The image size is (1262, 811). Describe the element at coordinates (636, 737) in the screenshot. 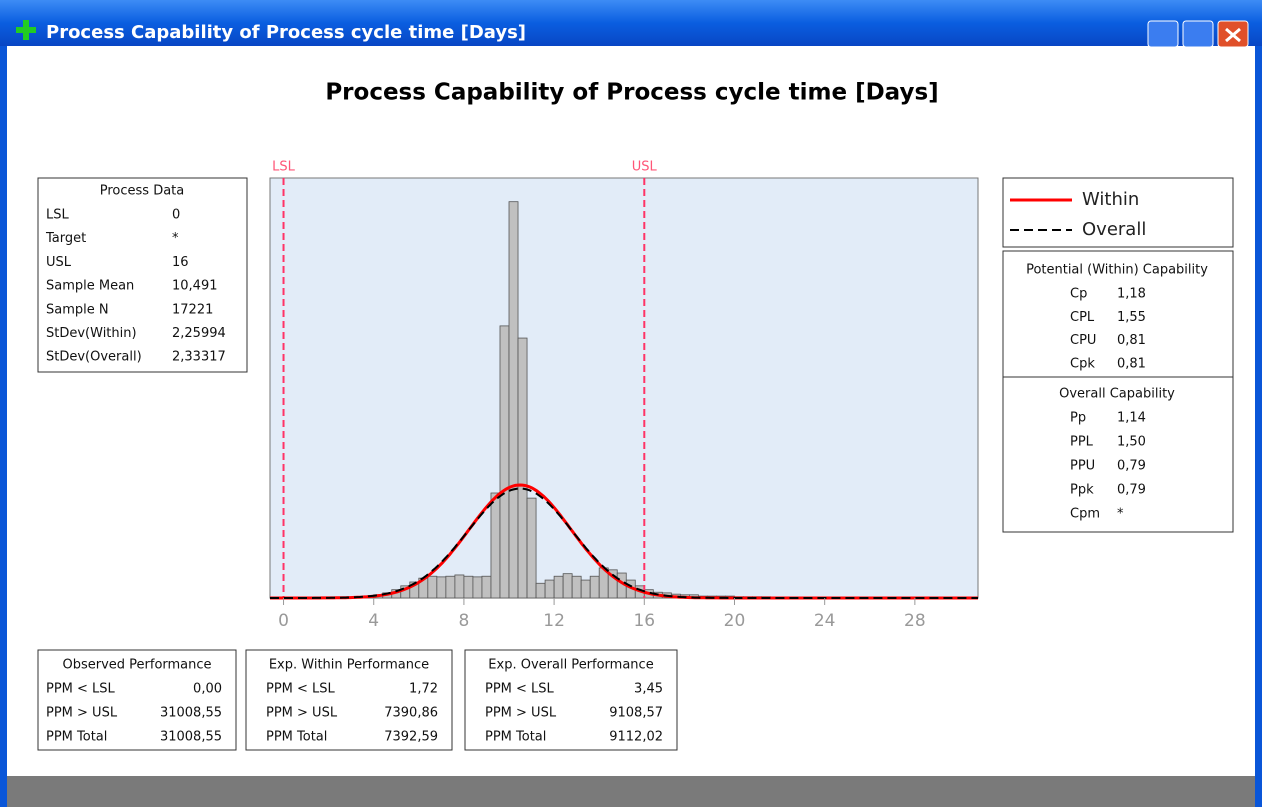

I see `row-value: 9112,02` at that location.